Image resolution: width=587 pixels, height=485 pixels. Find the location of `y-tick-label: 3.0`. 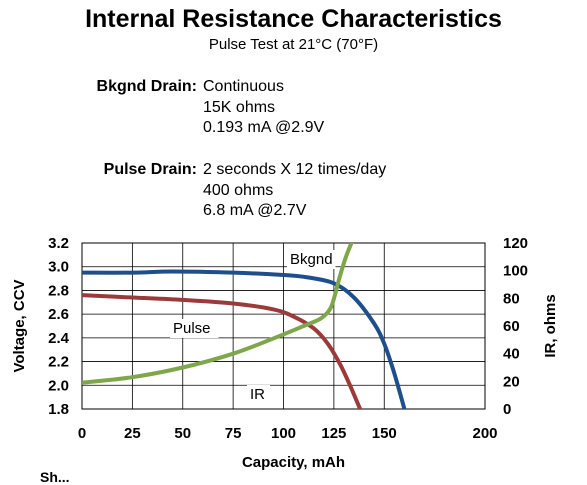

y-tick-label: 3.0 is located at coordinates (58, 267).